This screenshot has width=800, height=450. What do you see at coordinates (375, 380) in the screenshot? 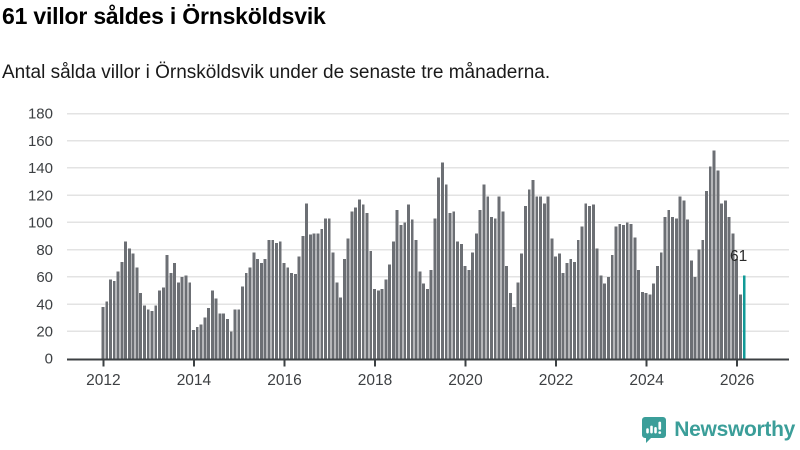
I see `svg-text: 2018` at bounding box center [375, 380].